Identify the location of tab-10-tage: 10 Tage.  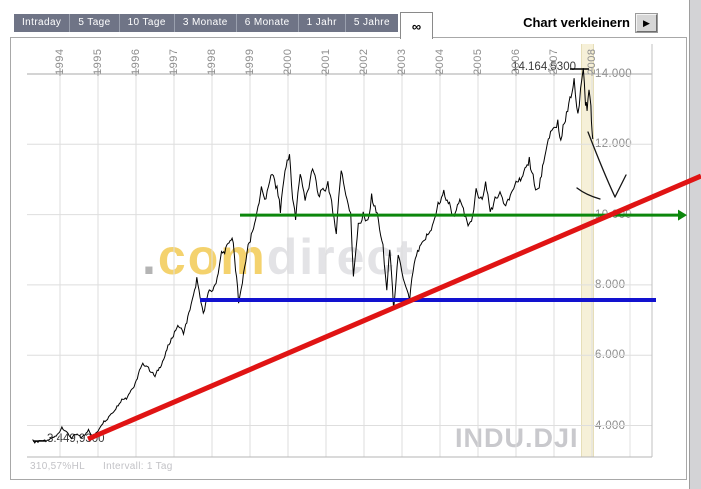
(147, 23).